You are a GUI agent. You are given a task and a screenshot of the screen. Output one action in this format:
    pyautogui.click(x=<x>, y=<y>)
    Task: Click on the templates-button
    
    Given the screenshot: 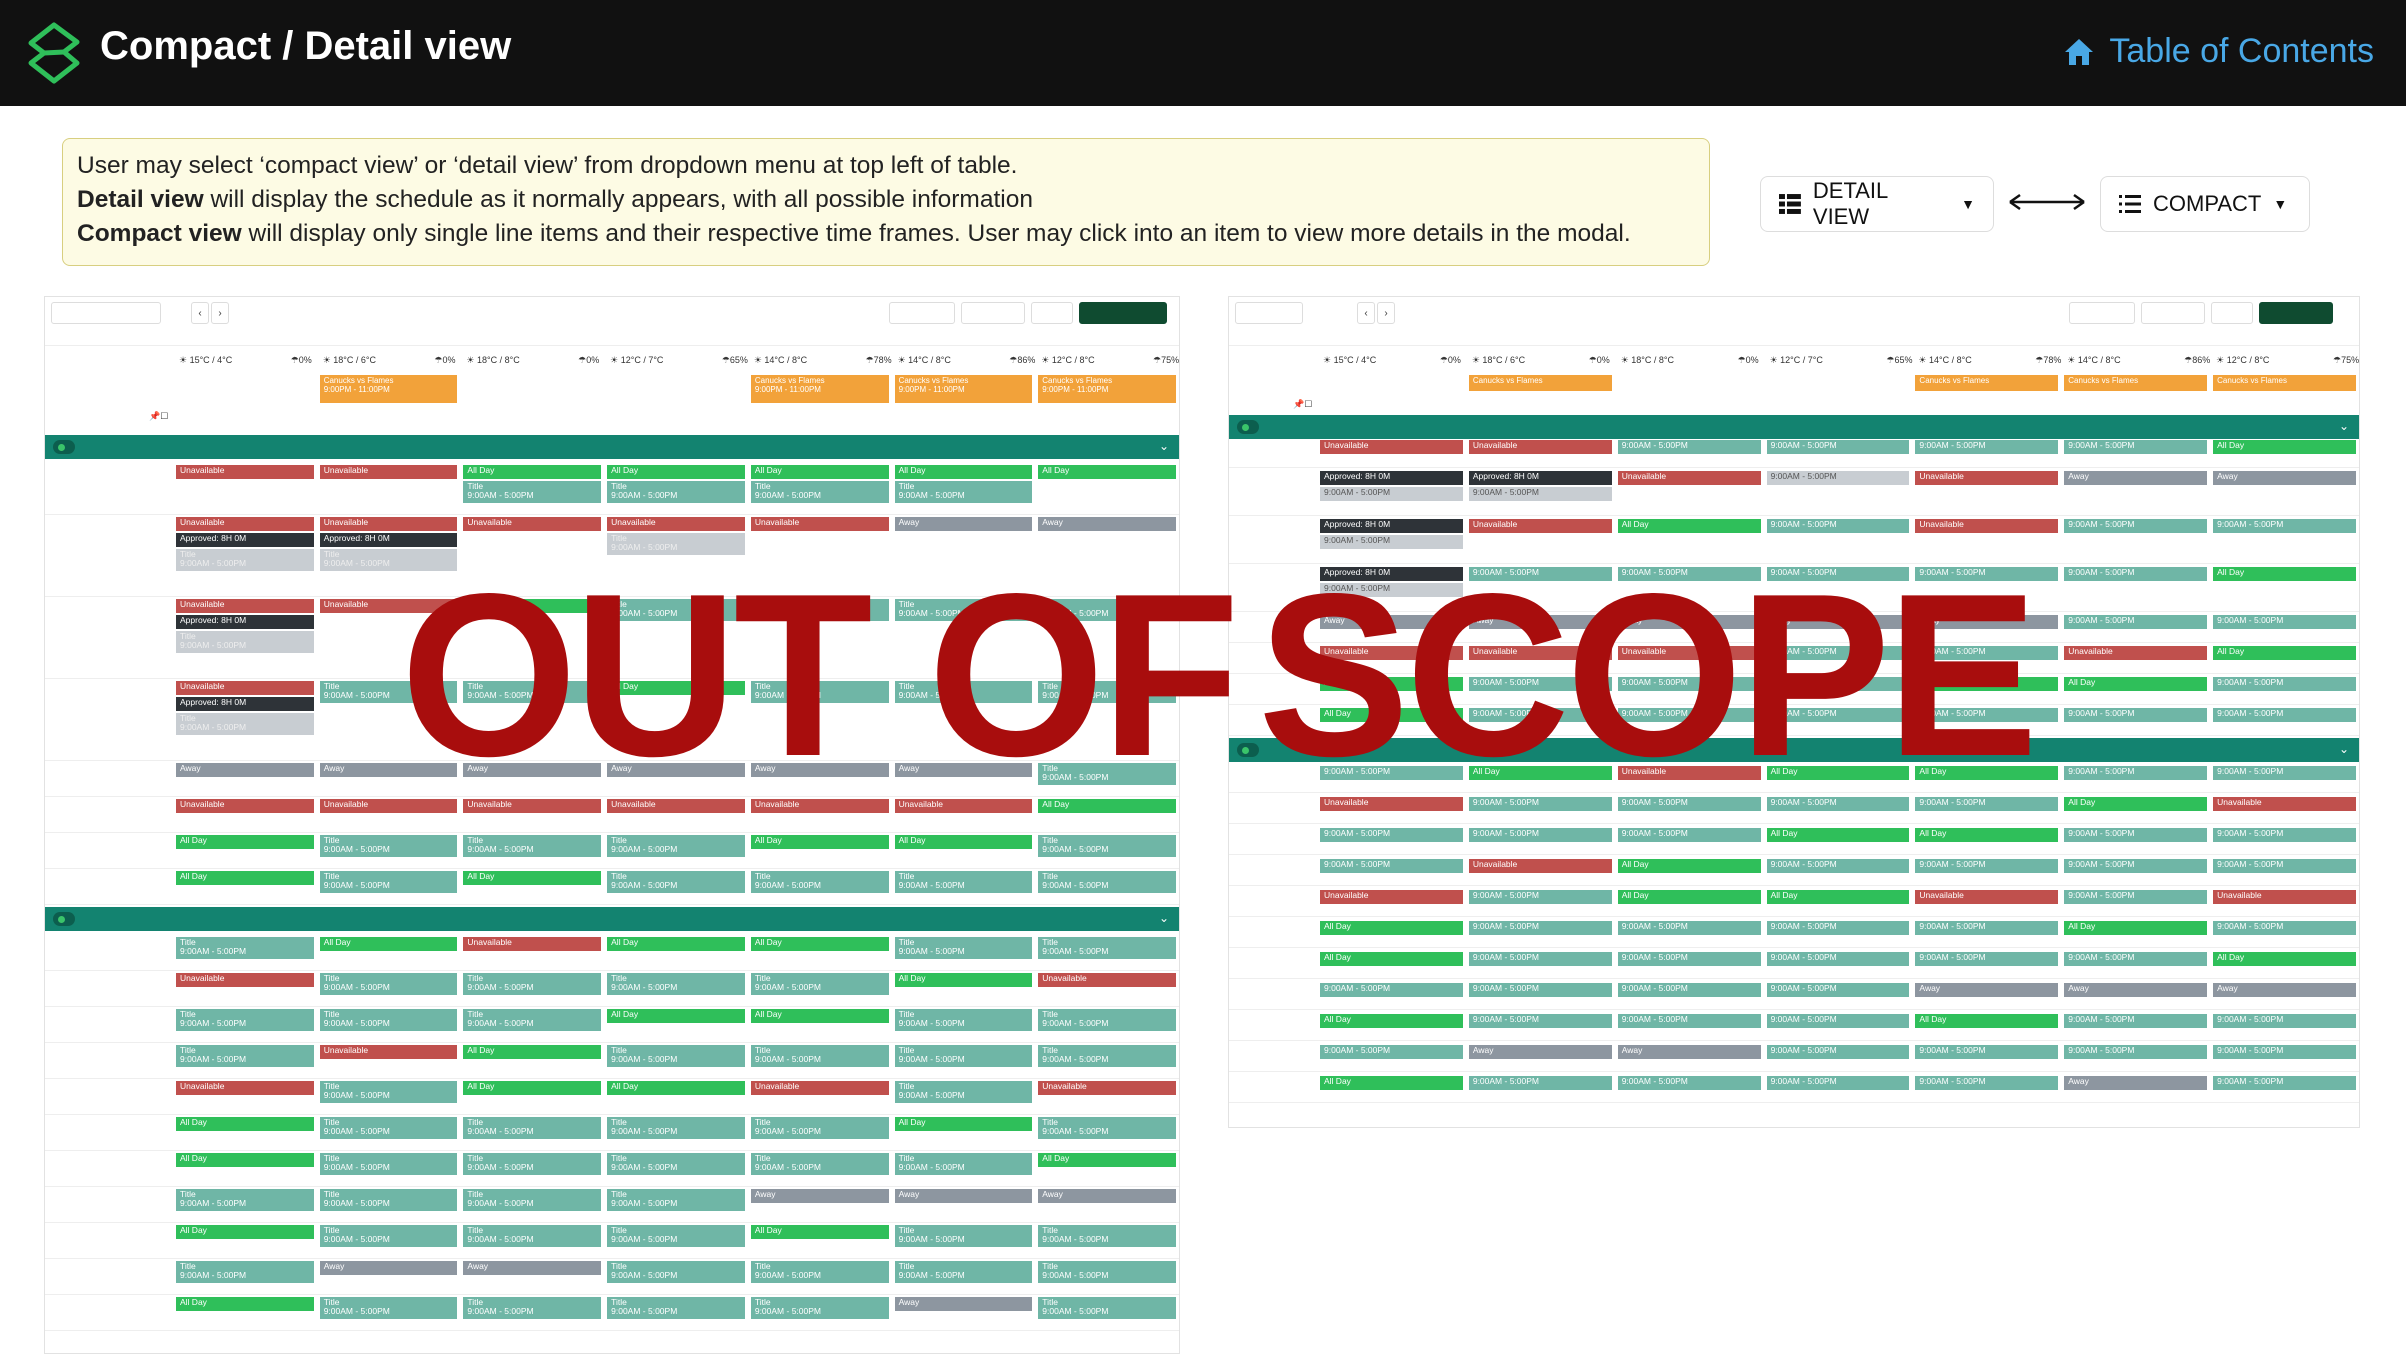 What is the action you would take?
    pyautogui.click(x=993, y=313)
    